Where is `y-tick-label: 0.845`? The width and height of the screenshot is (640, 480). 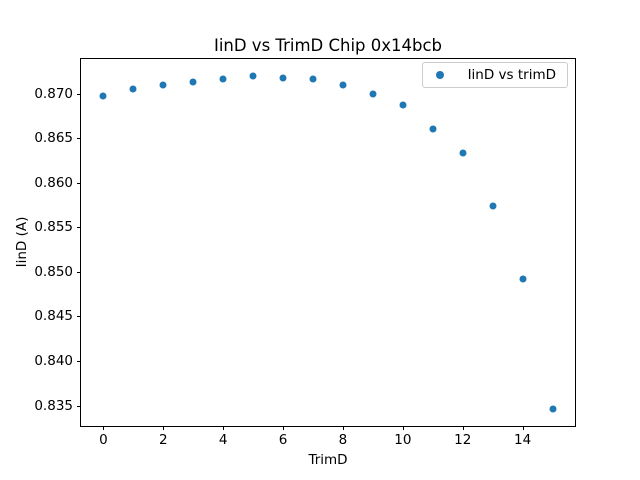
y-tick-label: 0.845 is located at coordinates (53, 316).